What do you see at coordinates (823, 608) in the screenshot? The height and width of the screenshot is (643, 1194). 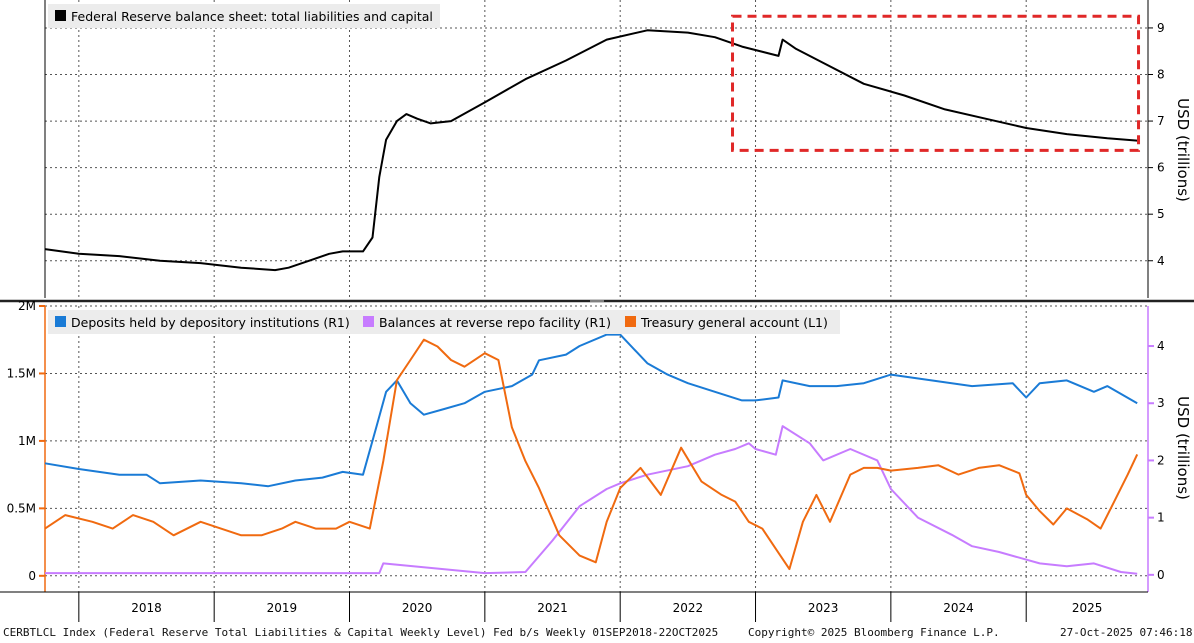 I see `x-tick-label: 2023` at bounding box center [823, 608].